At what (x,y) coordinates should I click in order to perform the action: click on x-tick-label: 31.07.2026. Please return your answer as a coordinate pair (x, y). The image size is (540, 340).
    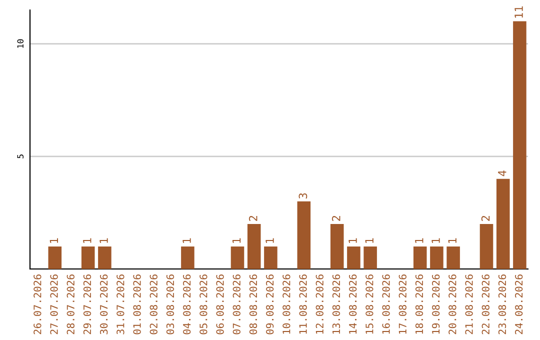
    Looking at the image, I should click on (120, 304).